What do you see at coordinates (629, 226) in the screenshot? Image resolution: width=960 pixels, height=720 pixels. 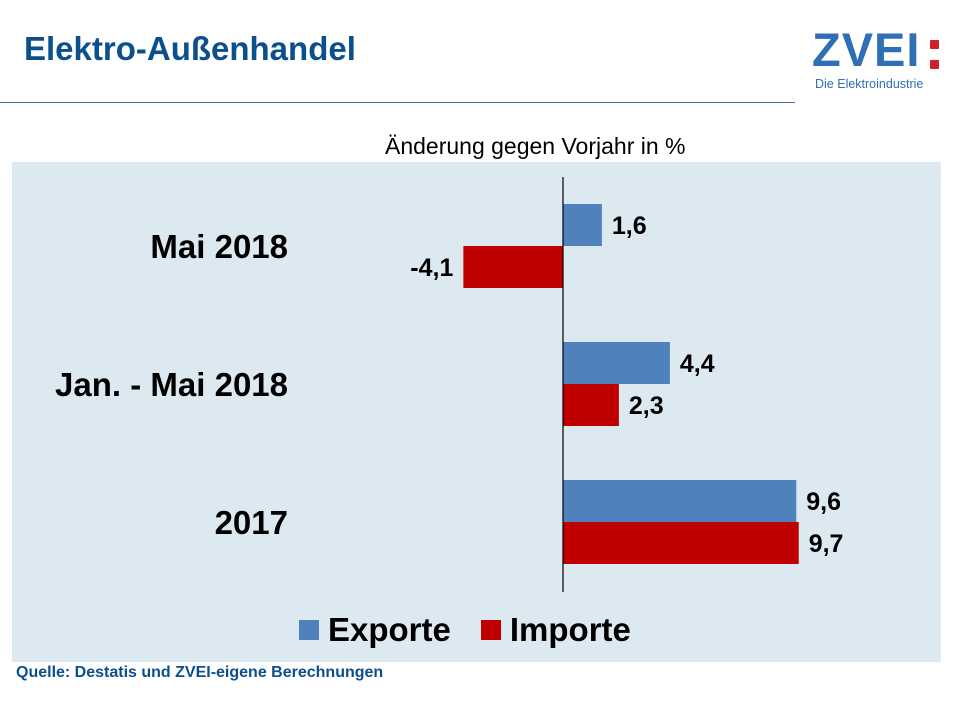 I see `data-label-exporte-mai-2018: 1,6` at bounding box center [629, 226].